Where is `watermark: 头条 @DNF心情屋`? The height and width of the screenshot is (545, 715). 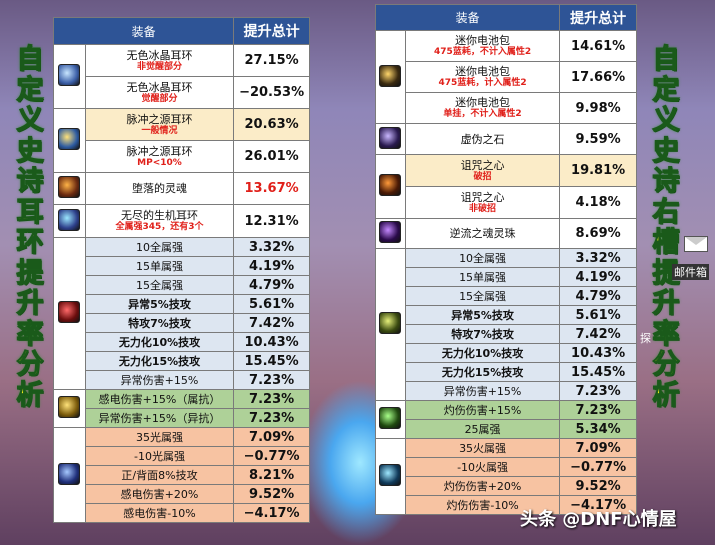 watermark: 头条 @DNF心情屋 is located at coordinates (598, 519).